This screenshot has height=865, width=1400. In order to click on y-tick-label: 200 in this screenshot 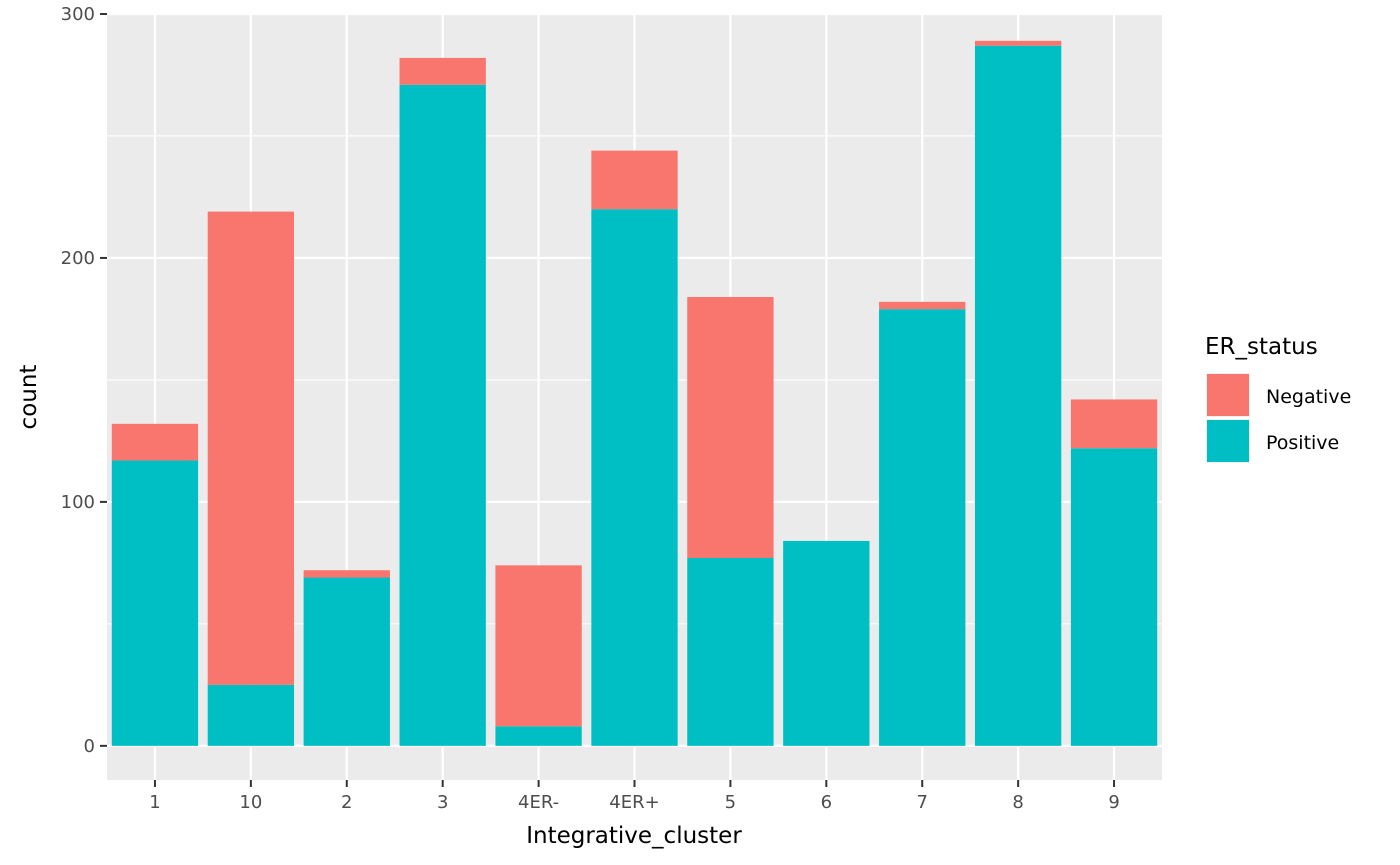, I will do `click(78, 258)`.